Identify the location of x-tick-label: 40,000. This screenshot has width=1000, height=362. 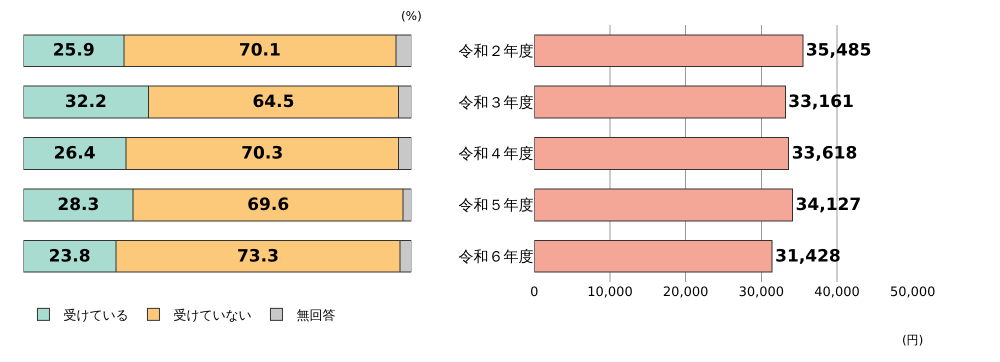
(837, 292).